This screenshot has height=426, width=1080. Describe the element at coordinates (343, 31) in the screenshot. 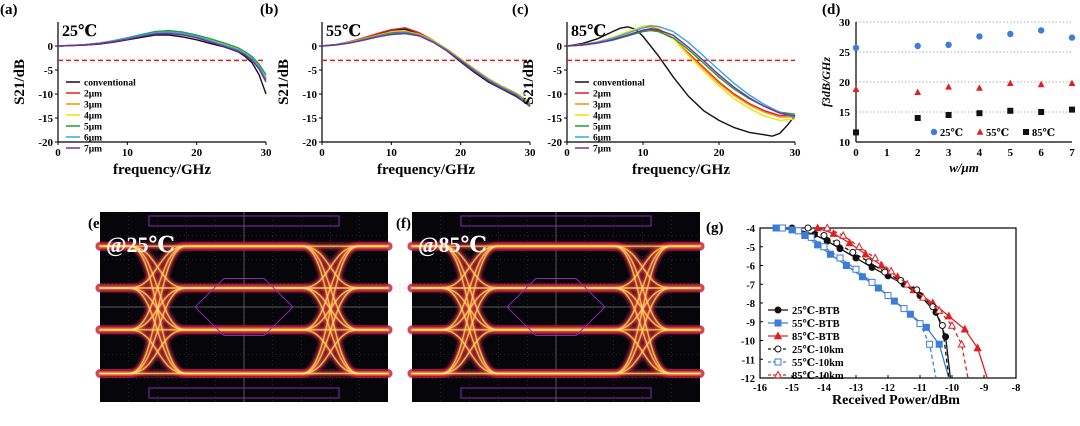

I see `temperature-label: 55℃` at that location.